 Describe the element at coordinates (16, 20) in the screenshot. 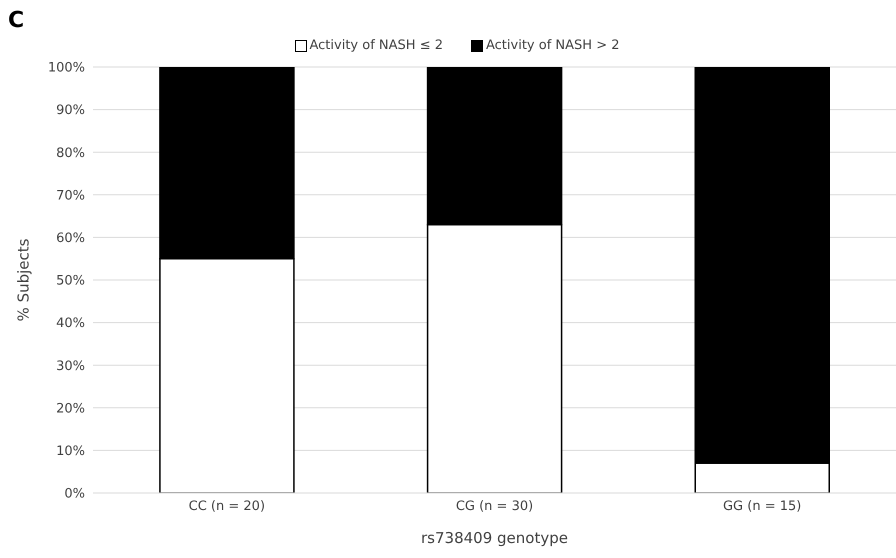

I see `chart-title: C` at that location.